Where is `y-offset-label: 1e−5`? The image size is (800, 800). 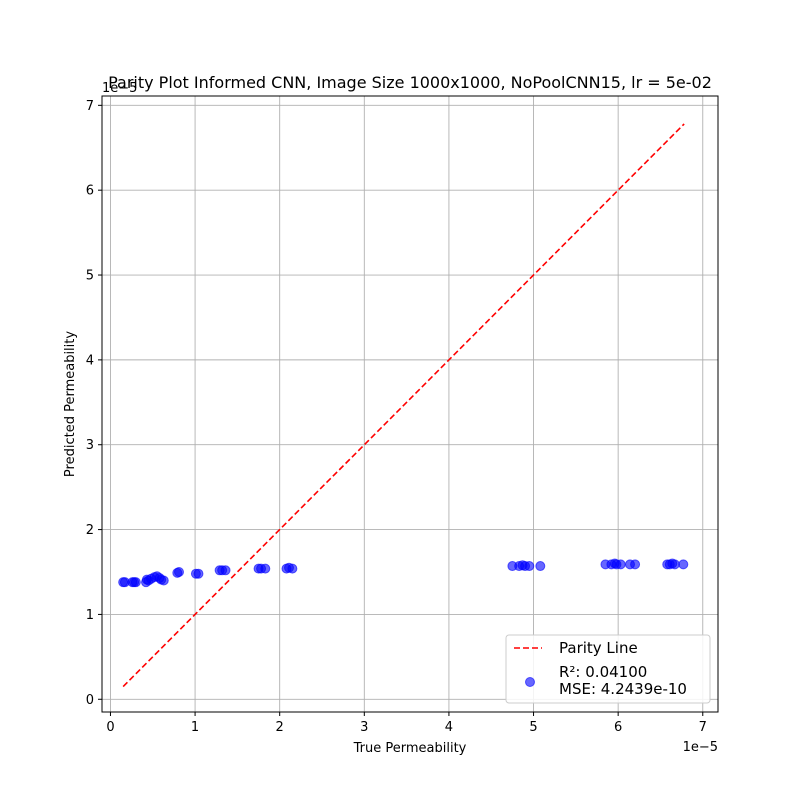 y-offset-label: 1e−5 is located at coordinates (119, 88).